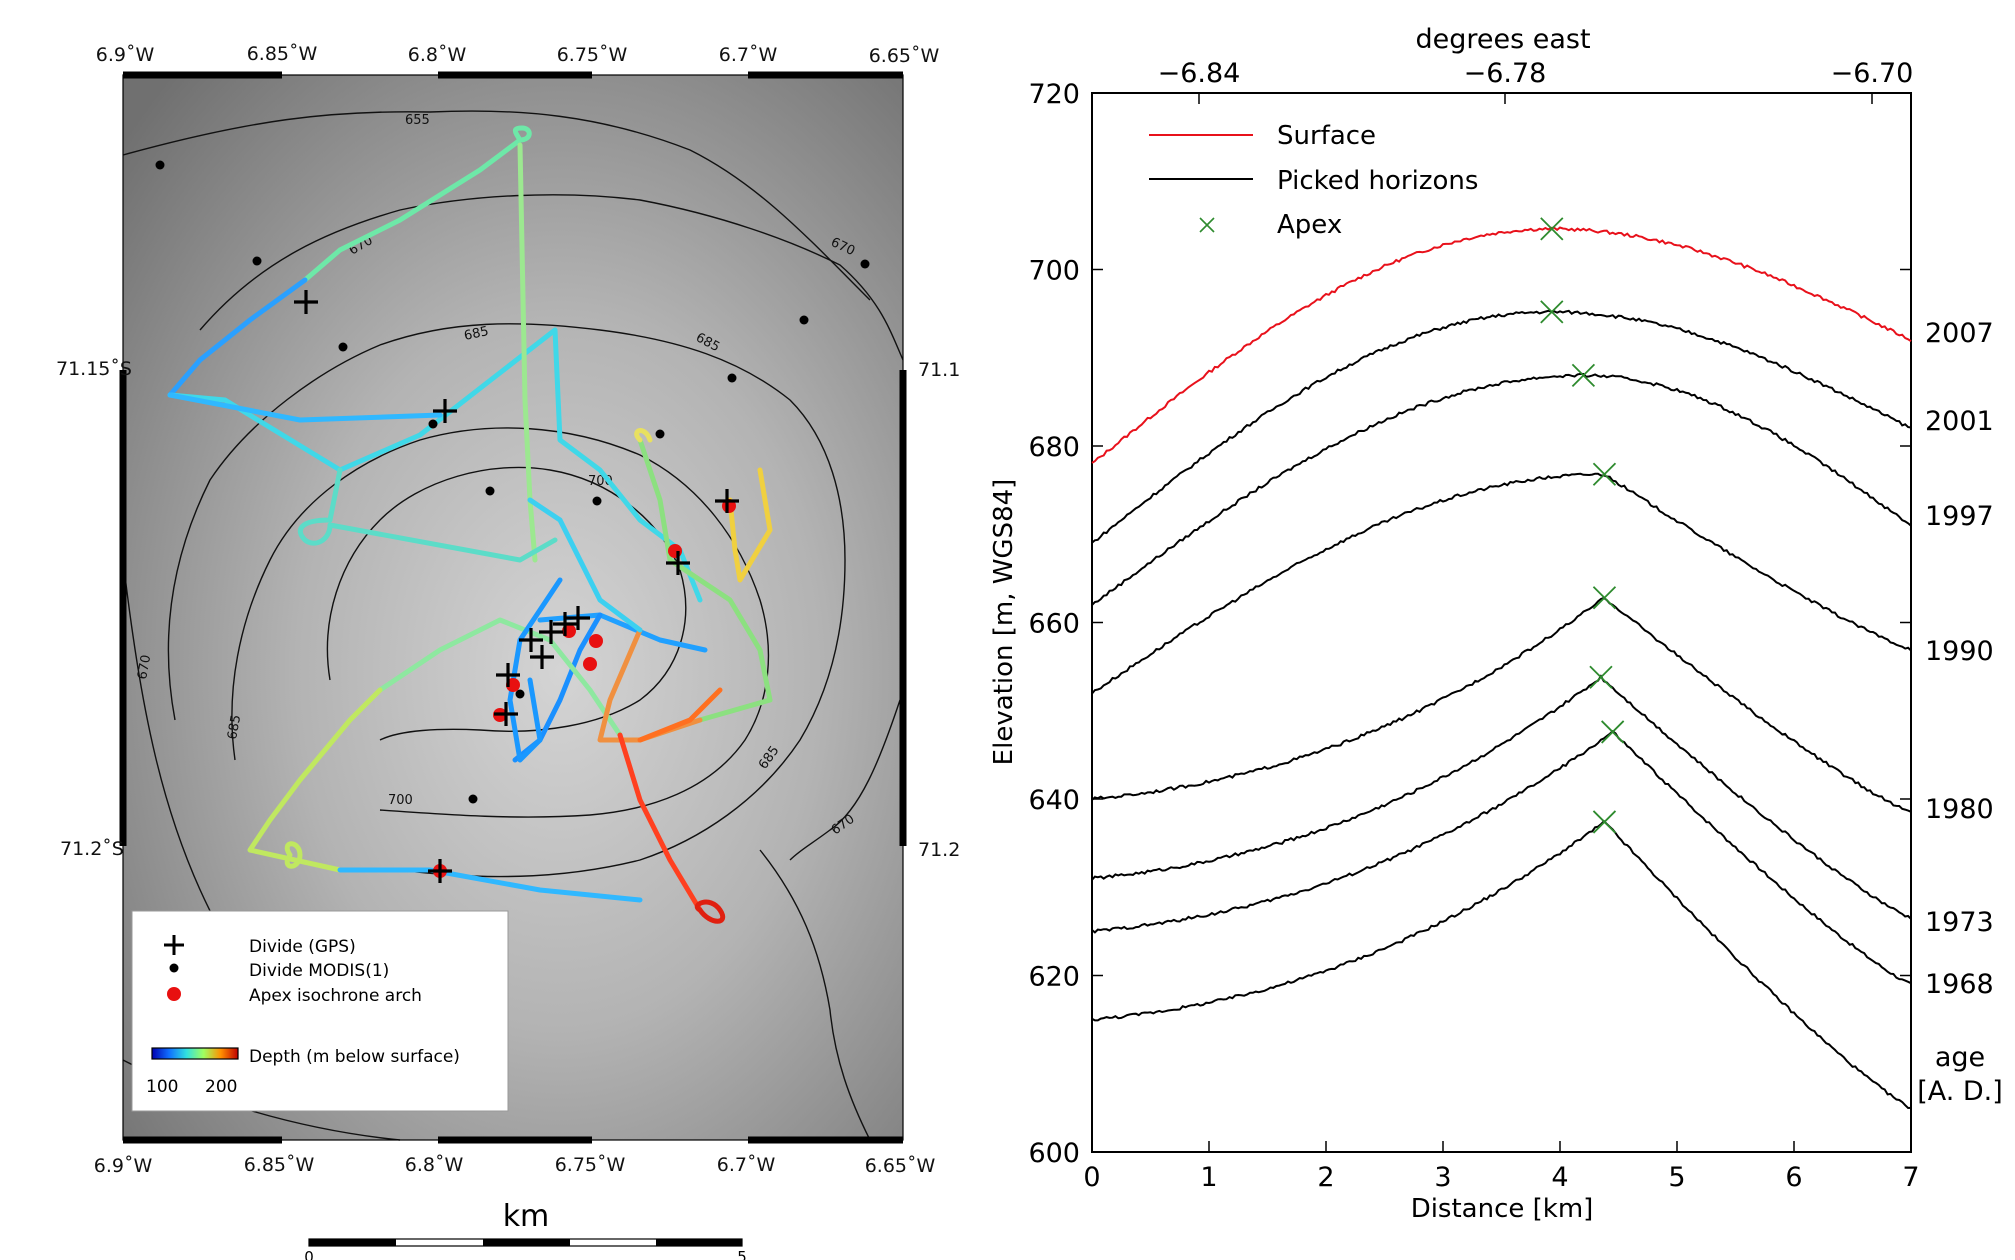 The height and width of the screenshot is (1260, 2015). What do you see at coordinates (1502, 1209) in the screenshot?
I see `x-axis-title: Distance [km]` at bounding box center [1502, 1209].